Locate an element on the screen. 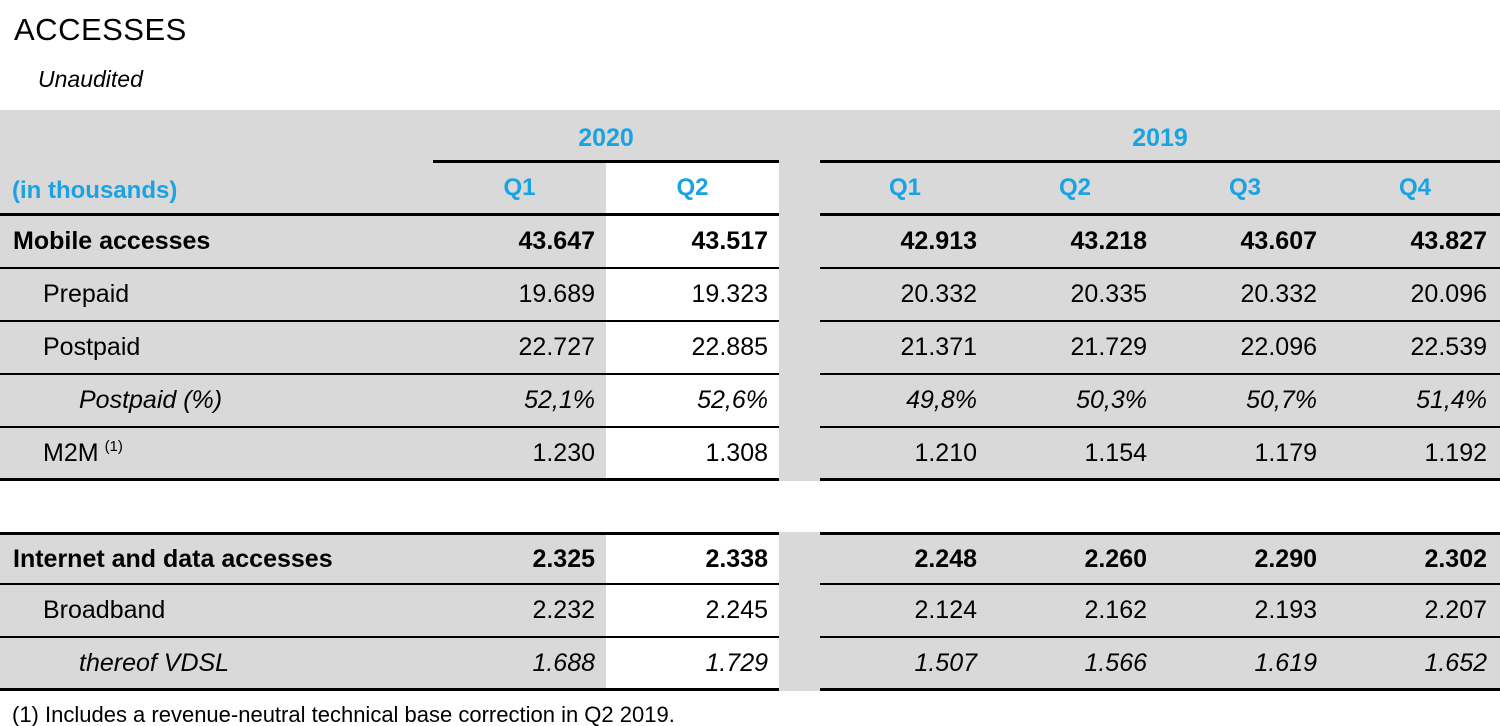 The image size is (1500, 726). value-2019-q4: 20.096 is located at coordinates (1448, 294).